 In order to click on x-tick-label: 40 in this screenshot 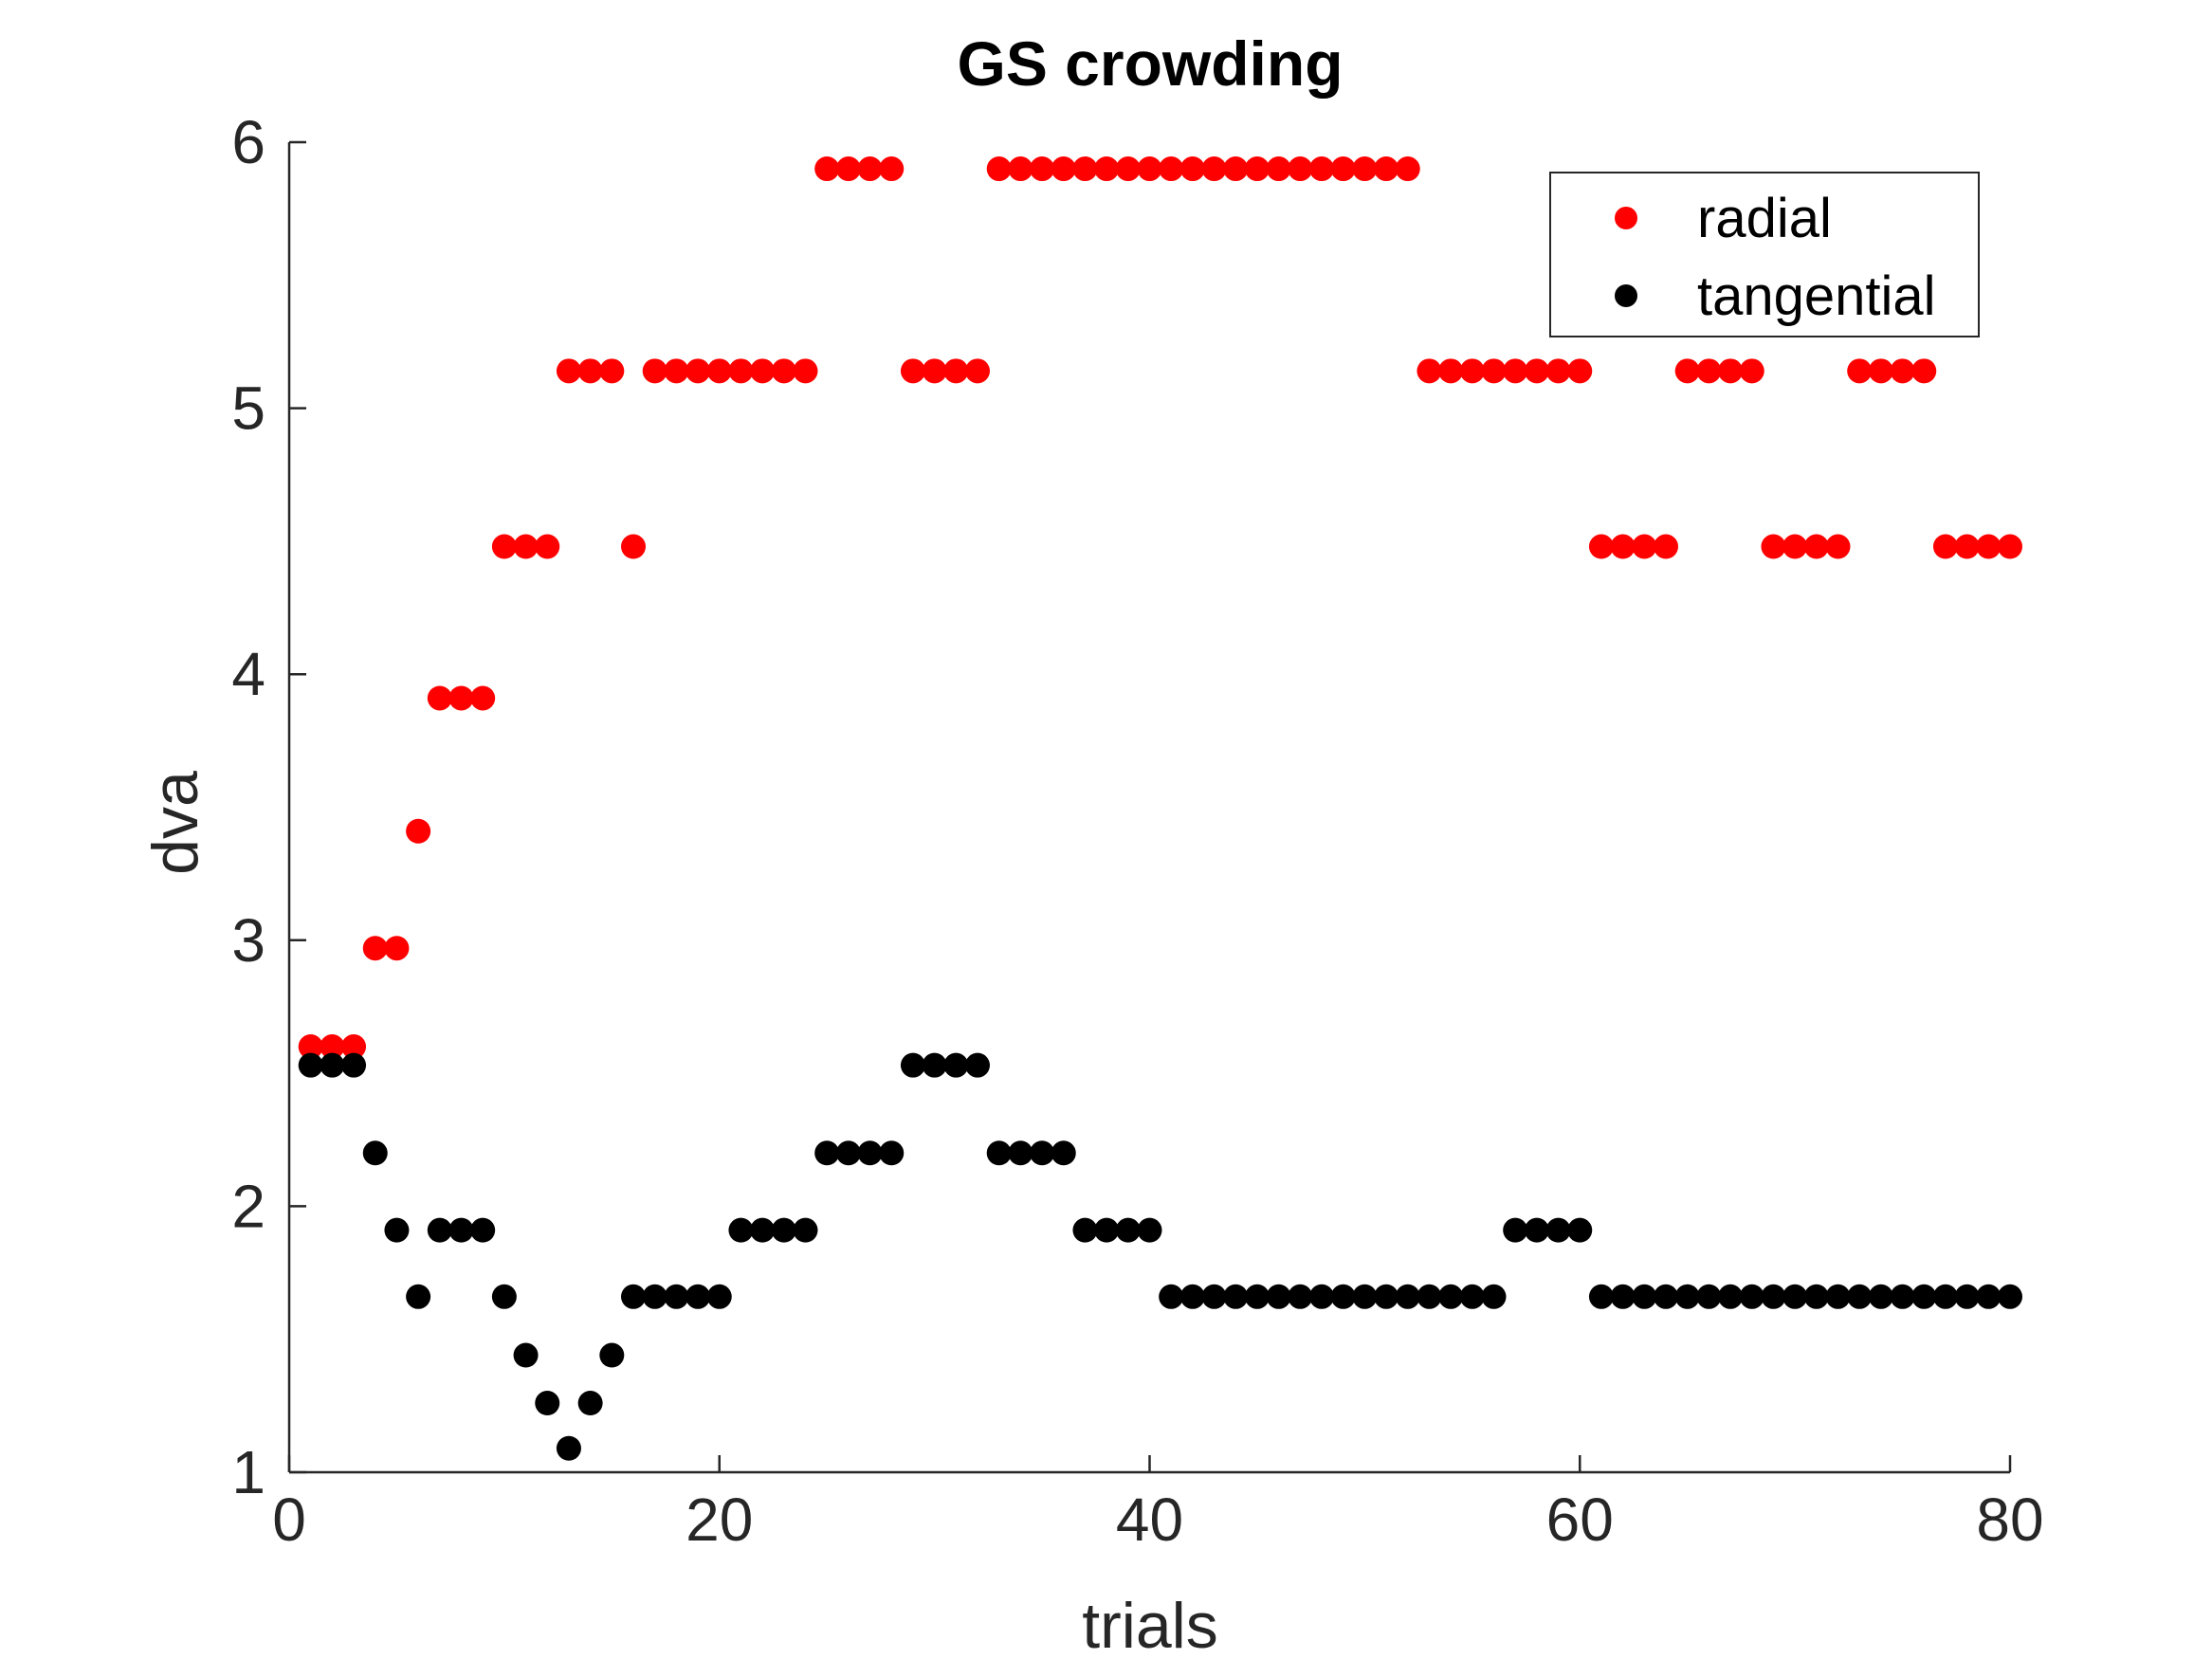, I will do `click(1149, 1520)`.